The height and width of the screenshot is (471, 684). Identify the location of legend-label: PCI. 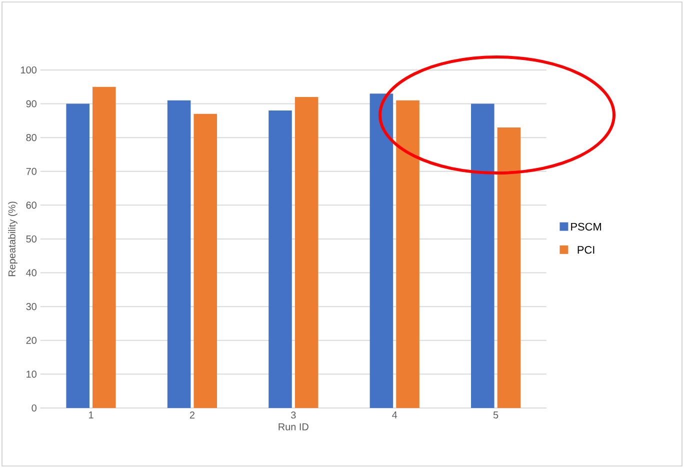
(586, 250).